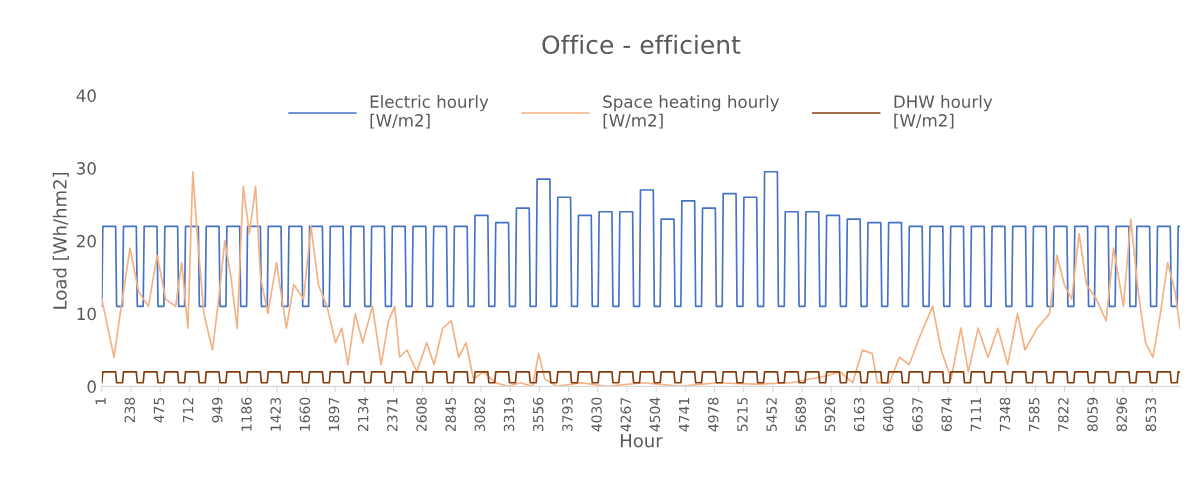 This screenshot has width=1198, height=477. What do you see at coordinates (917, 414) in the screenshot?
I see `x-tick-label: 6637` at bounding box center [917, 414].